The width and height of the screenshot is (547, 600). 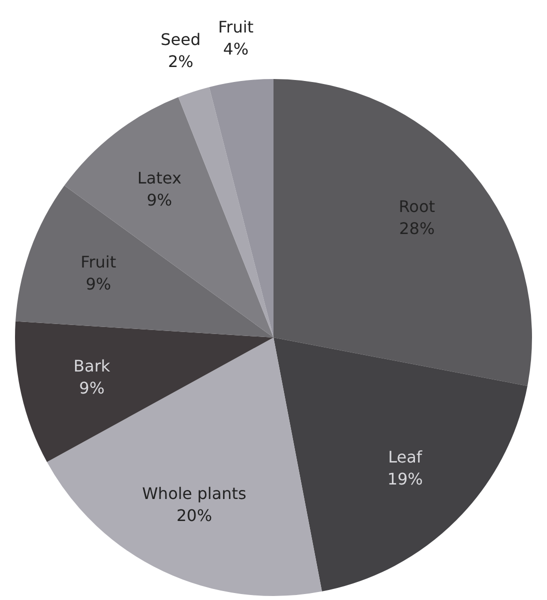 What do you see at coordinates (405, 456) in the screenshot?
I see `slice-label: Leaf` at bounding box center [405, 456].